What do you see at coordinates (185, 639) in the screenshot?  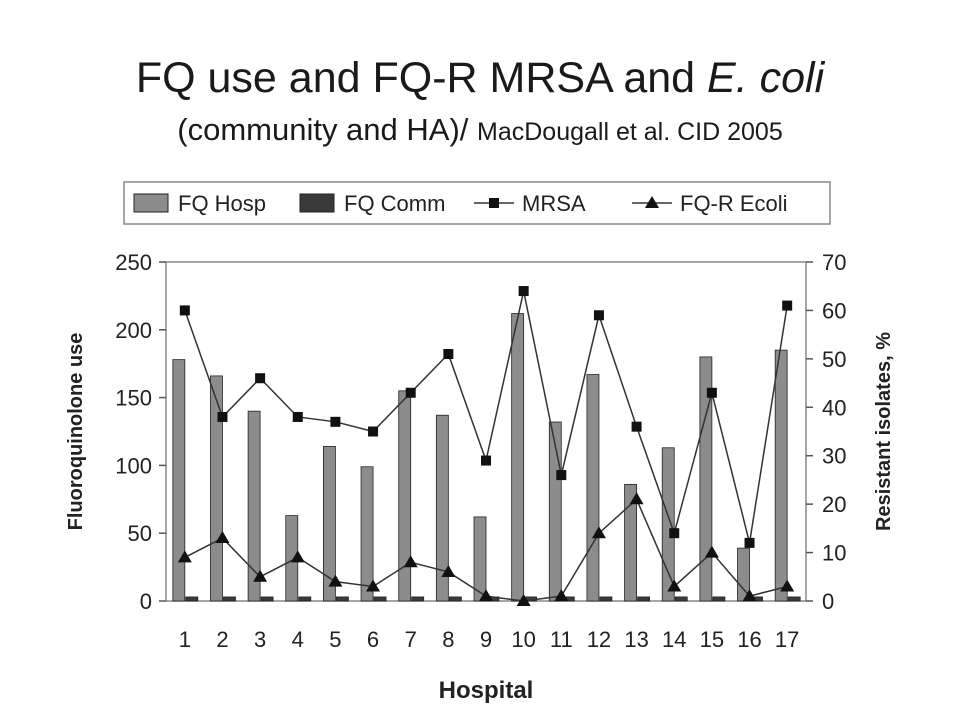 I see `x-tick-label: 1` at bounding box center [185, 639].